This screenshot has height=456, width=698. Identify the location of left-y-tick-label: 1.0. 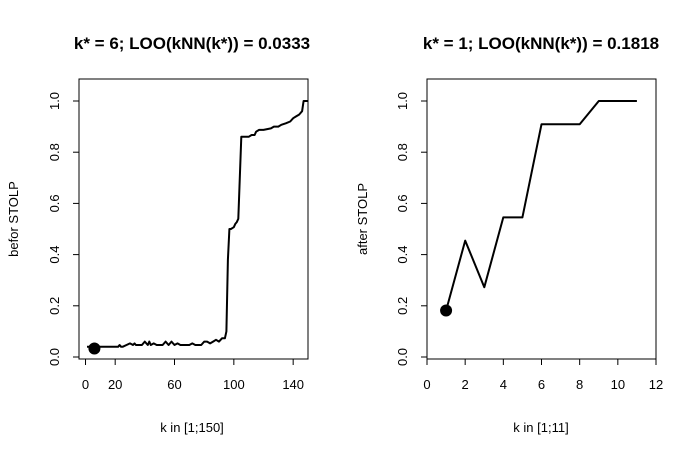
(54, 101).